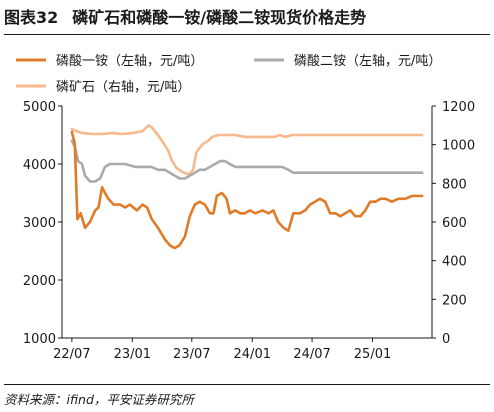 Image resolution: width=494 pixels, height=412 pixels. Describe the element at coordinates (123, 87) in the screenshot. I see `legend-label-2: 磷矿石（右轴，元/吨）` at that location.